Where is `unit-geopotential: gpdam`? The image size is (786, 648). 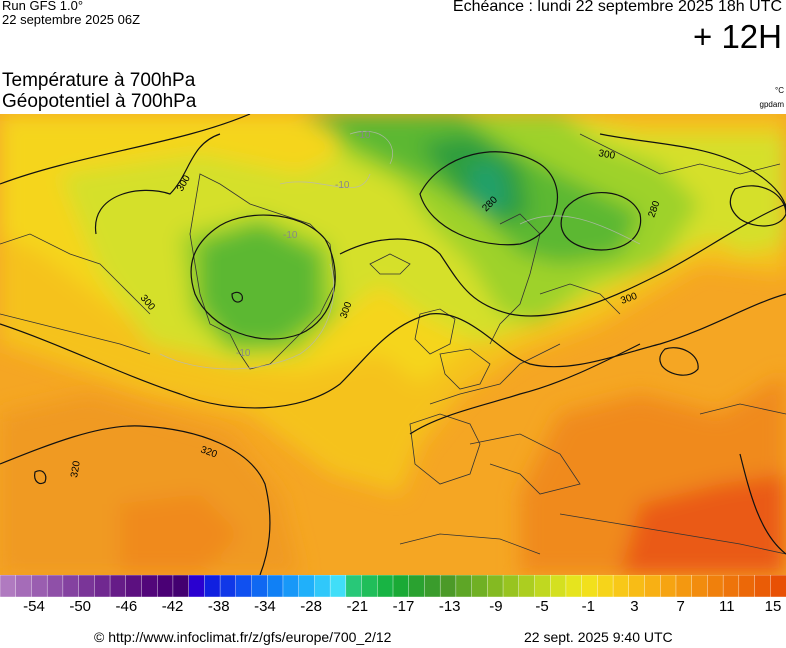
unit-geopotential: gpdam is located at coordinates (771, 104).